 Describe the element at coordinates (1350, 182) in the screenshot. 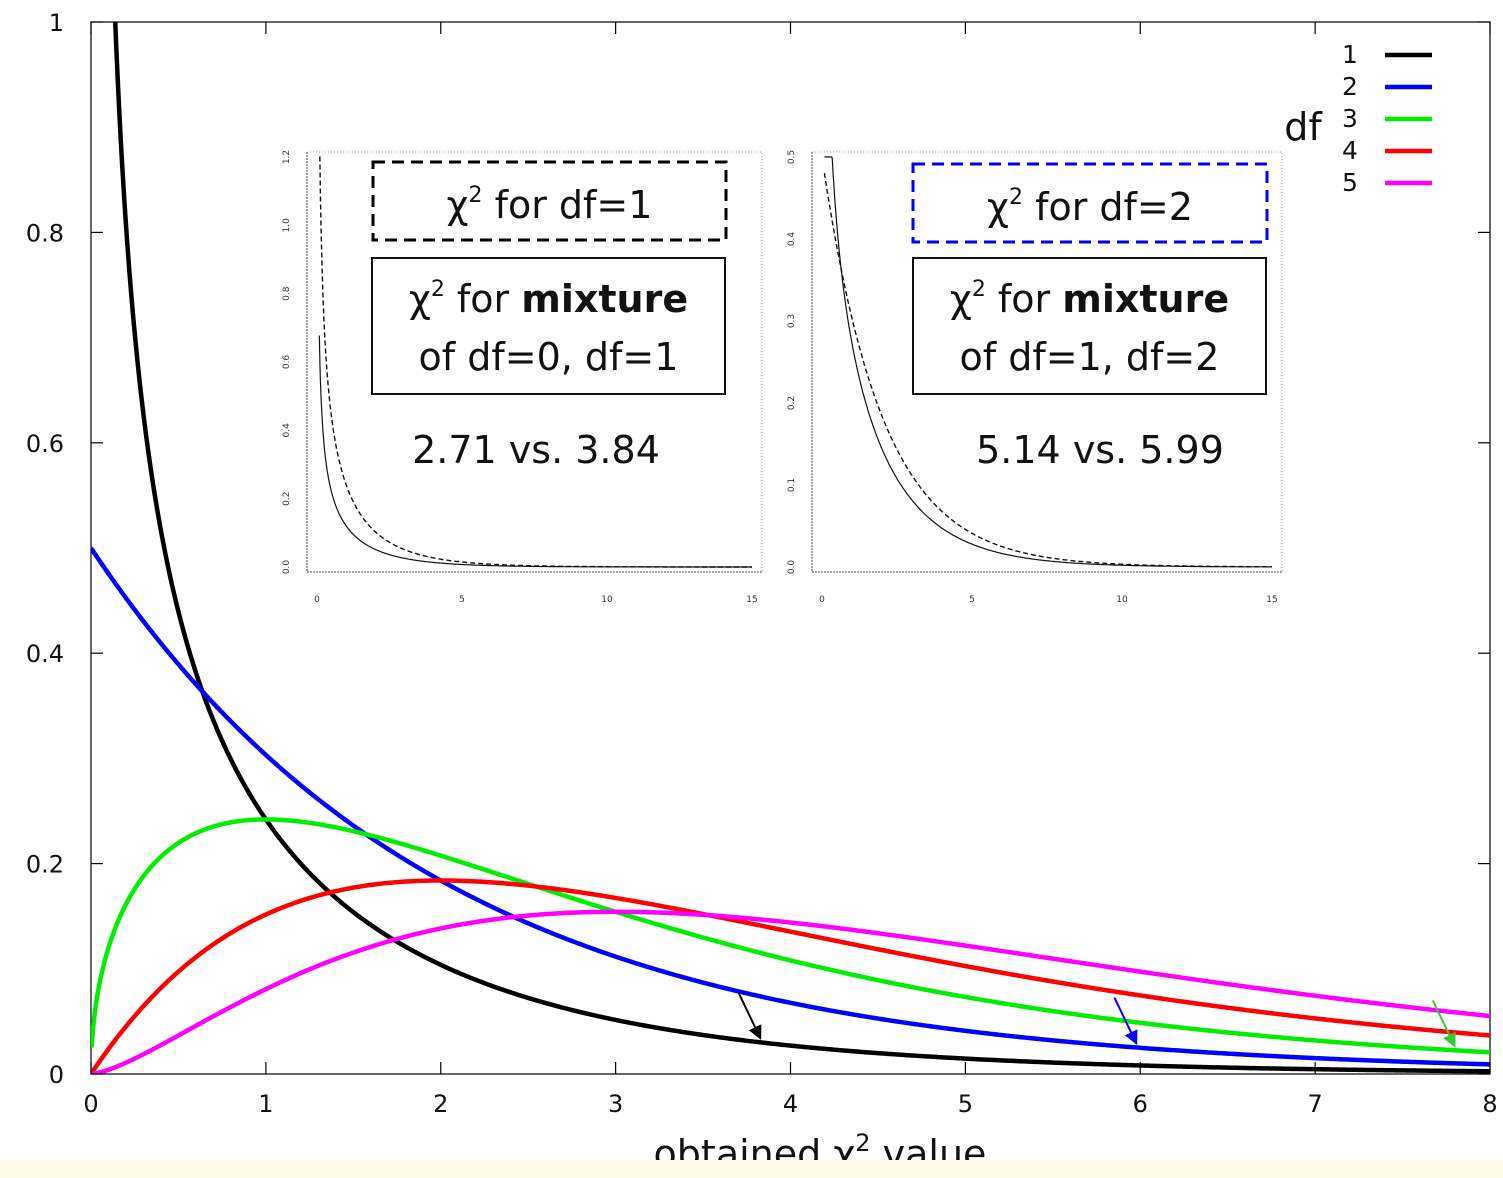

I see `legend-label-df-5: 5` at that location.